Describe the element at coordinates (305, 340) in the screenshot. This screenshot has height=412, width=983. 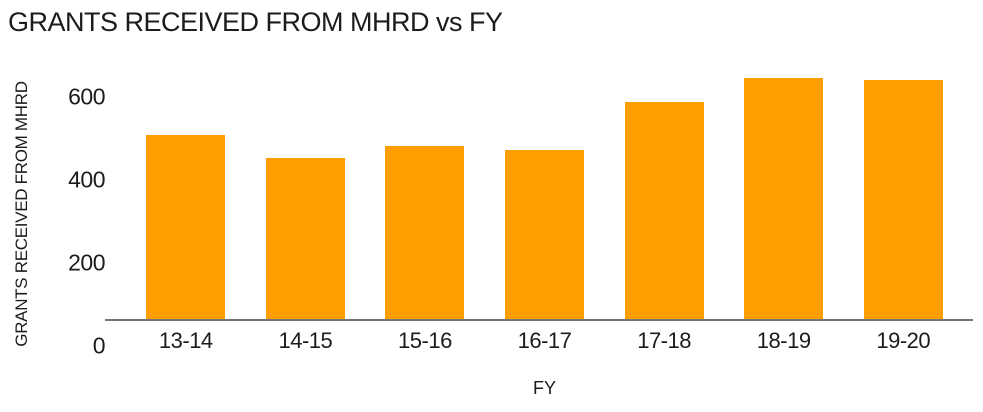
I see `x-tick-label: 14-15` at that location.